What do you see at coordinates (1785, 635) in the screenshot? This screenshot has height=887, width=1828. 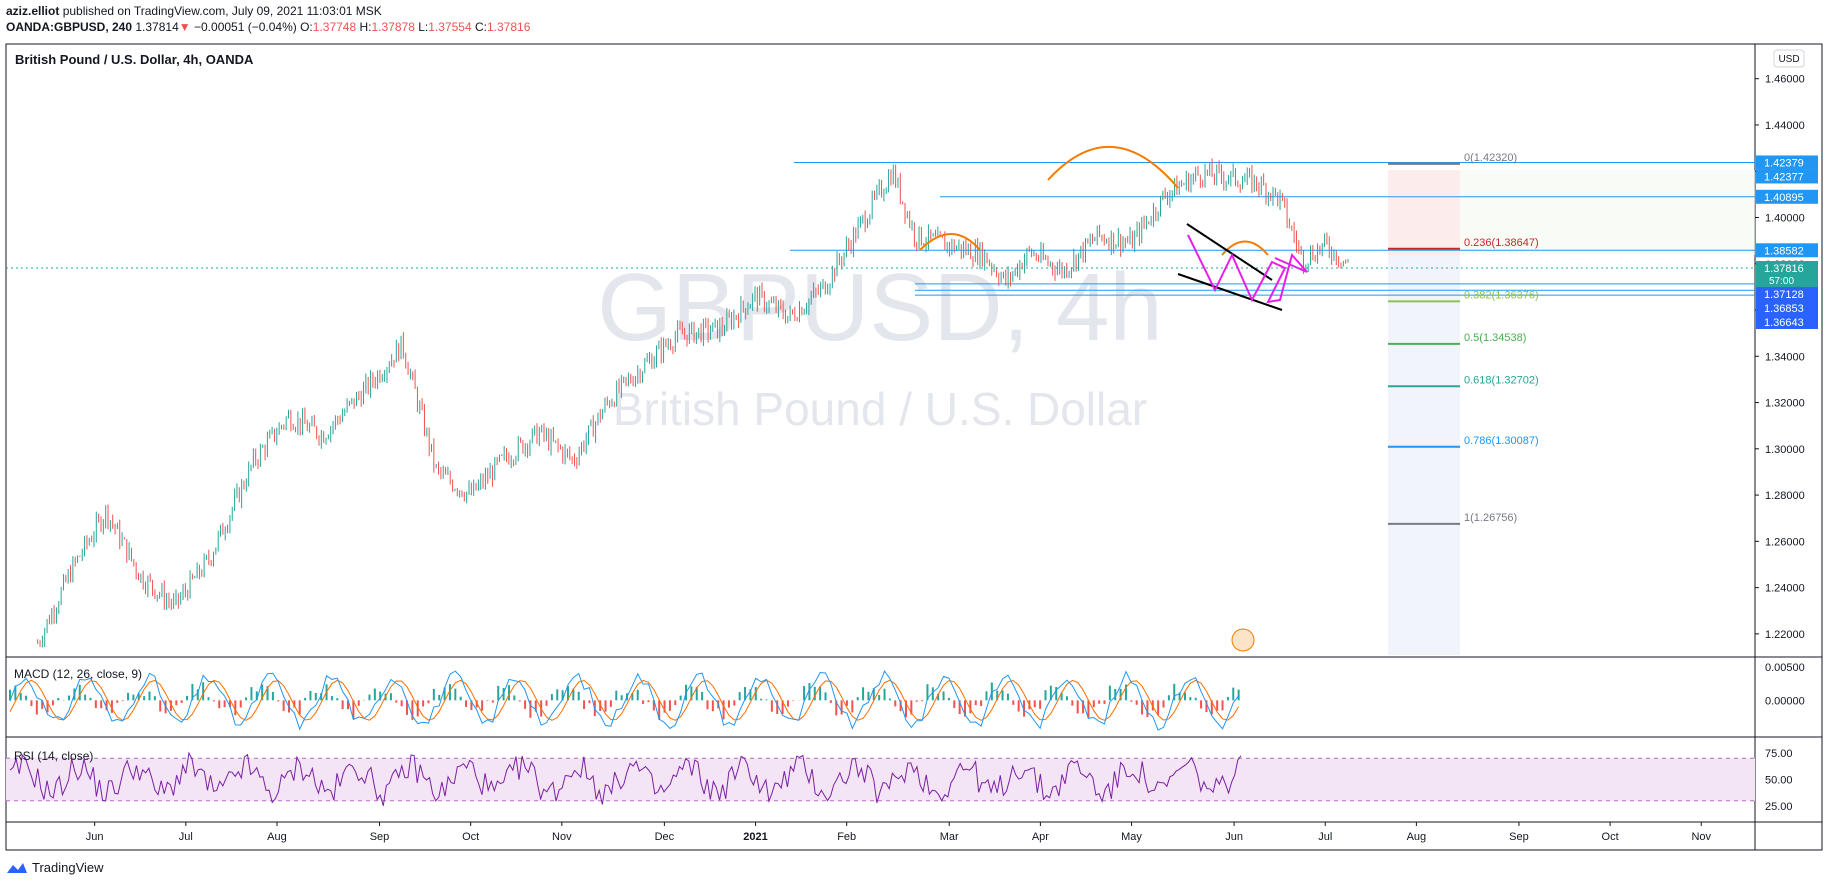 I see `price-tick-label: 1.22000` at bounding box center [1785, 635].